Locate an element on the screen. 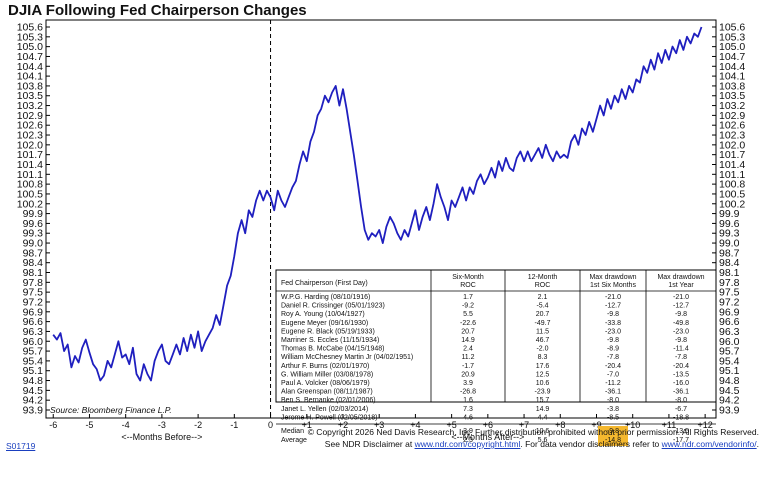  y-tick-label-left: 96.3 is located at coordinates (33, 332).